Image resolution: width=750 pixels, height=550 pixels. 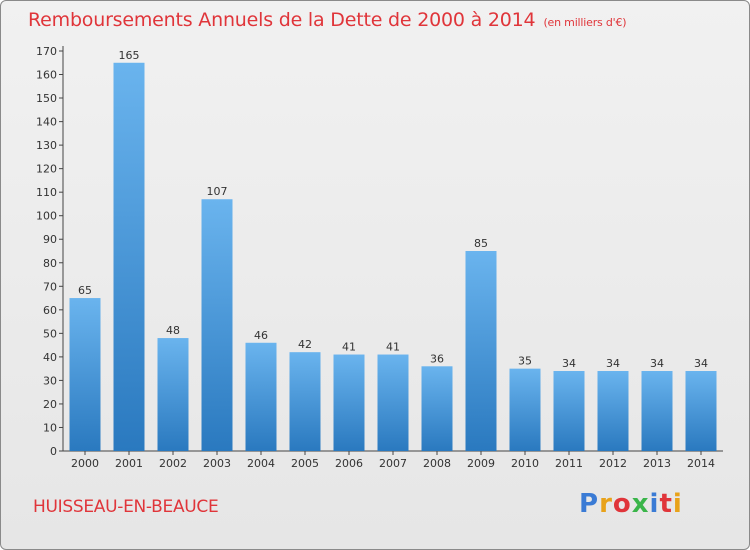 What do you see at coordinates (129, 463) in the screenshot?
I see `x-tick-label: 2001` at bounding box center [129, 463].